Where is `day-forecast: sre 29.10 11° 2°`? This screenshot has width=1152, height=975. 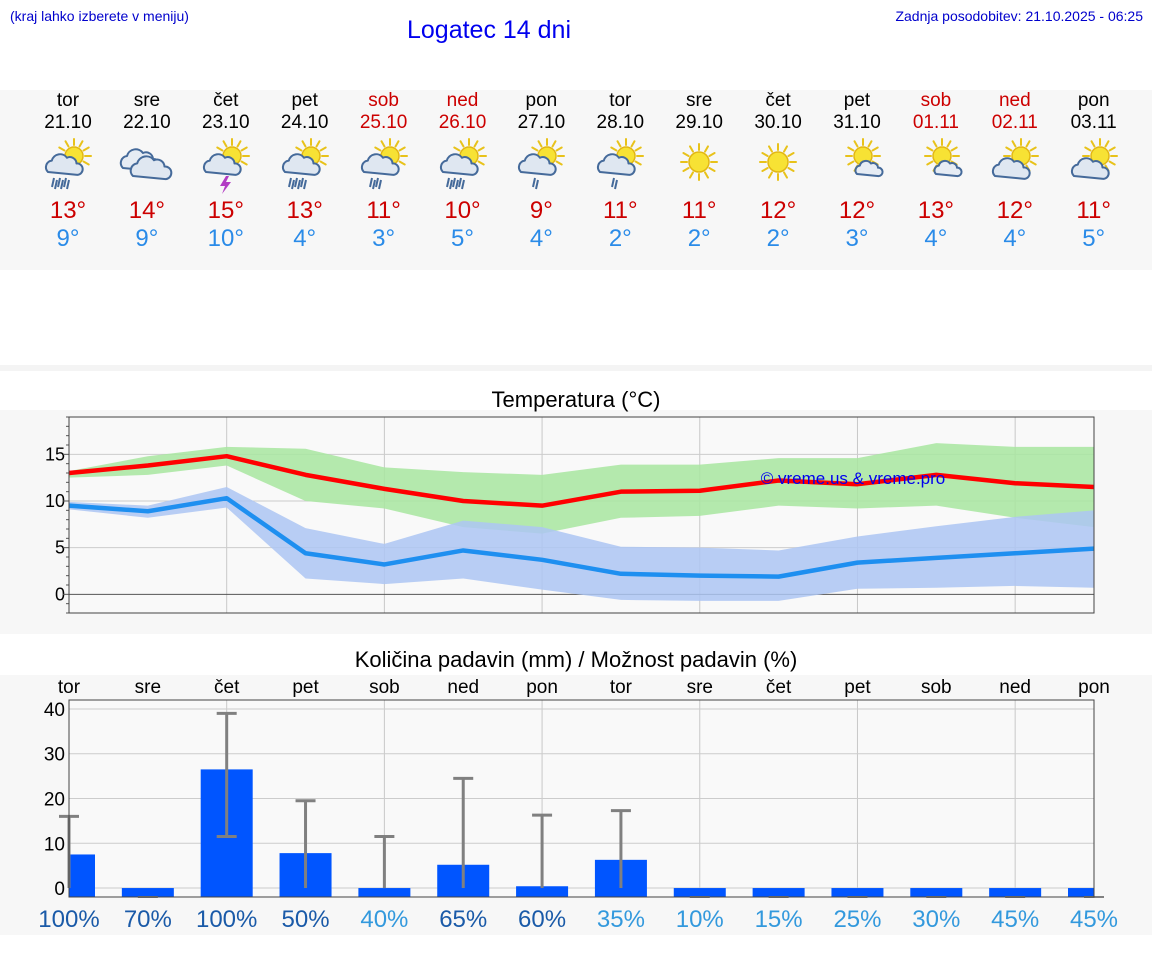 day-forecast: sre 29.10 11° 2° is located at coordinates (699, 171).